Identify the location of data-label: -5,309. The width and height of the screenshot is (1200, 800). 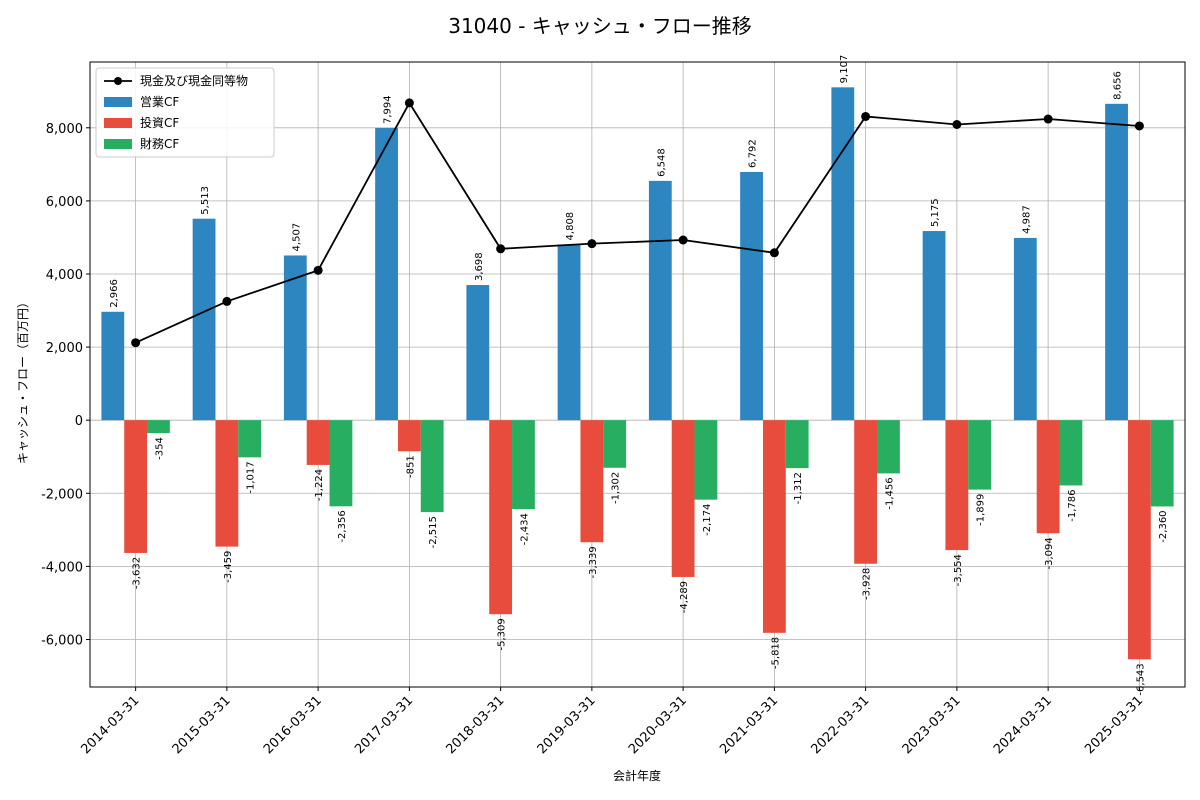
(502, 634).